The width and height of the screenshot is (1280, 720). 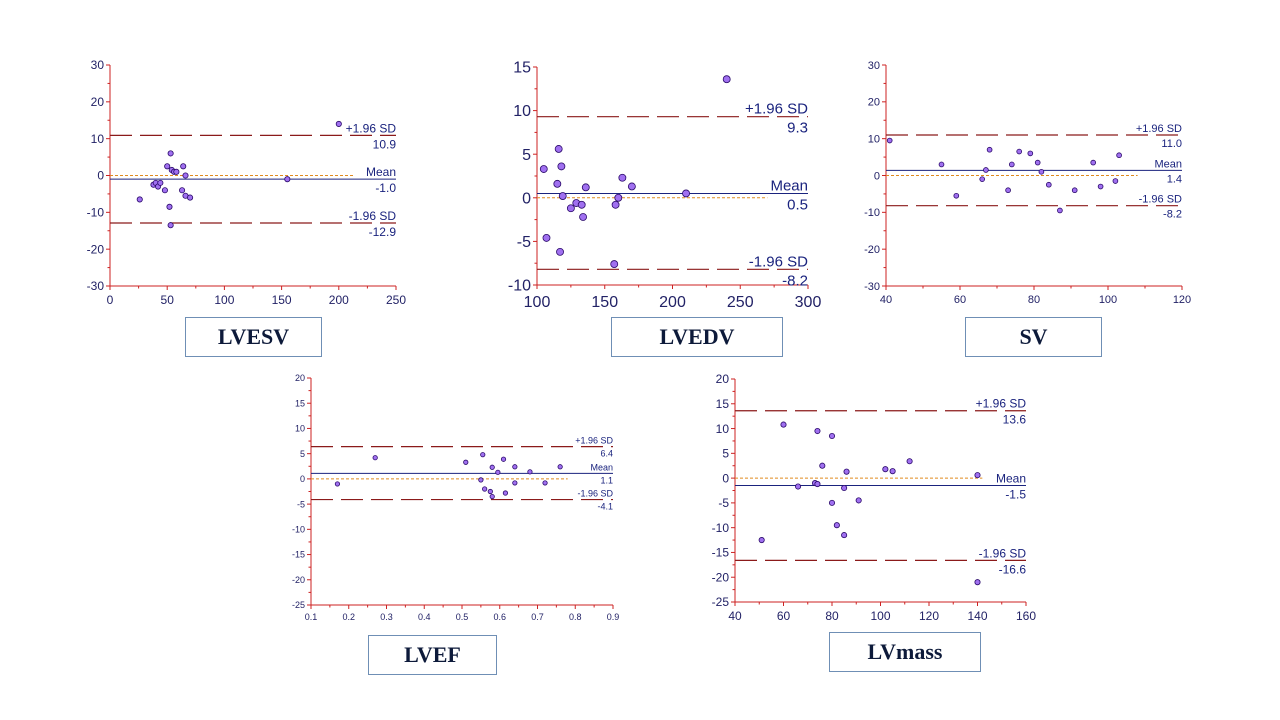 I want to click on lvedv-y-tick-label: -10, so click(x=519, y=286).